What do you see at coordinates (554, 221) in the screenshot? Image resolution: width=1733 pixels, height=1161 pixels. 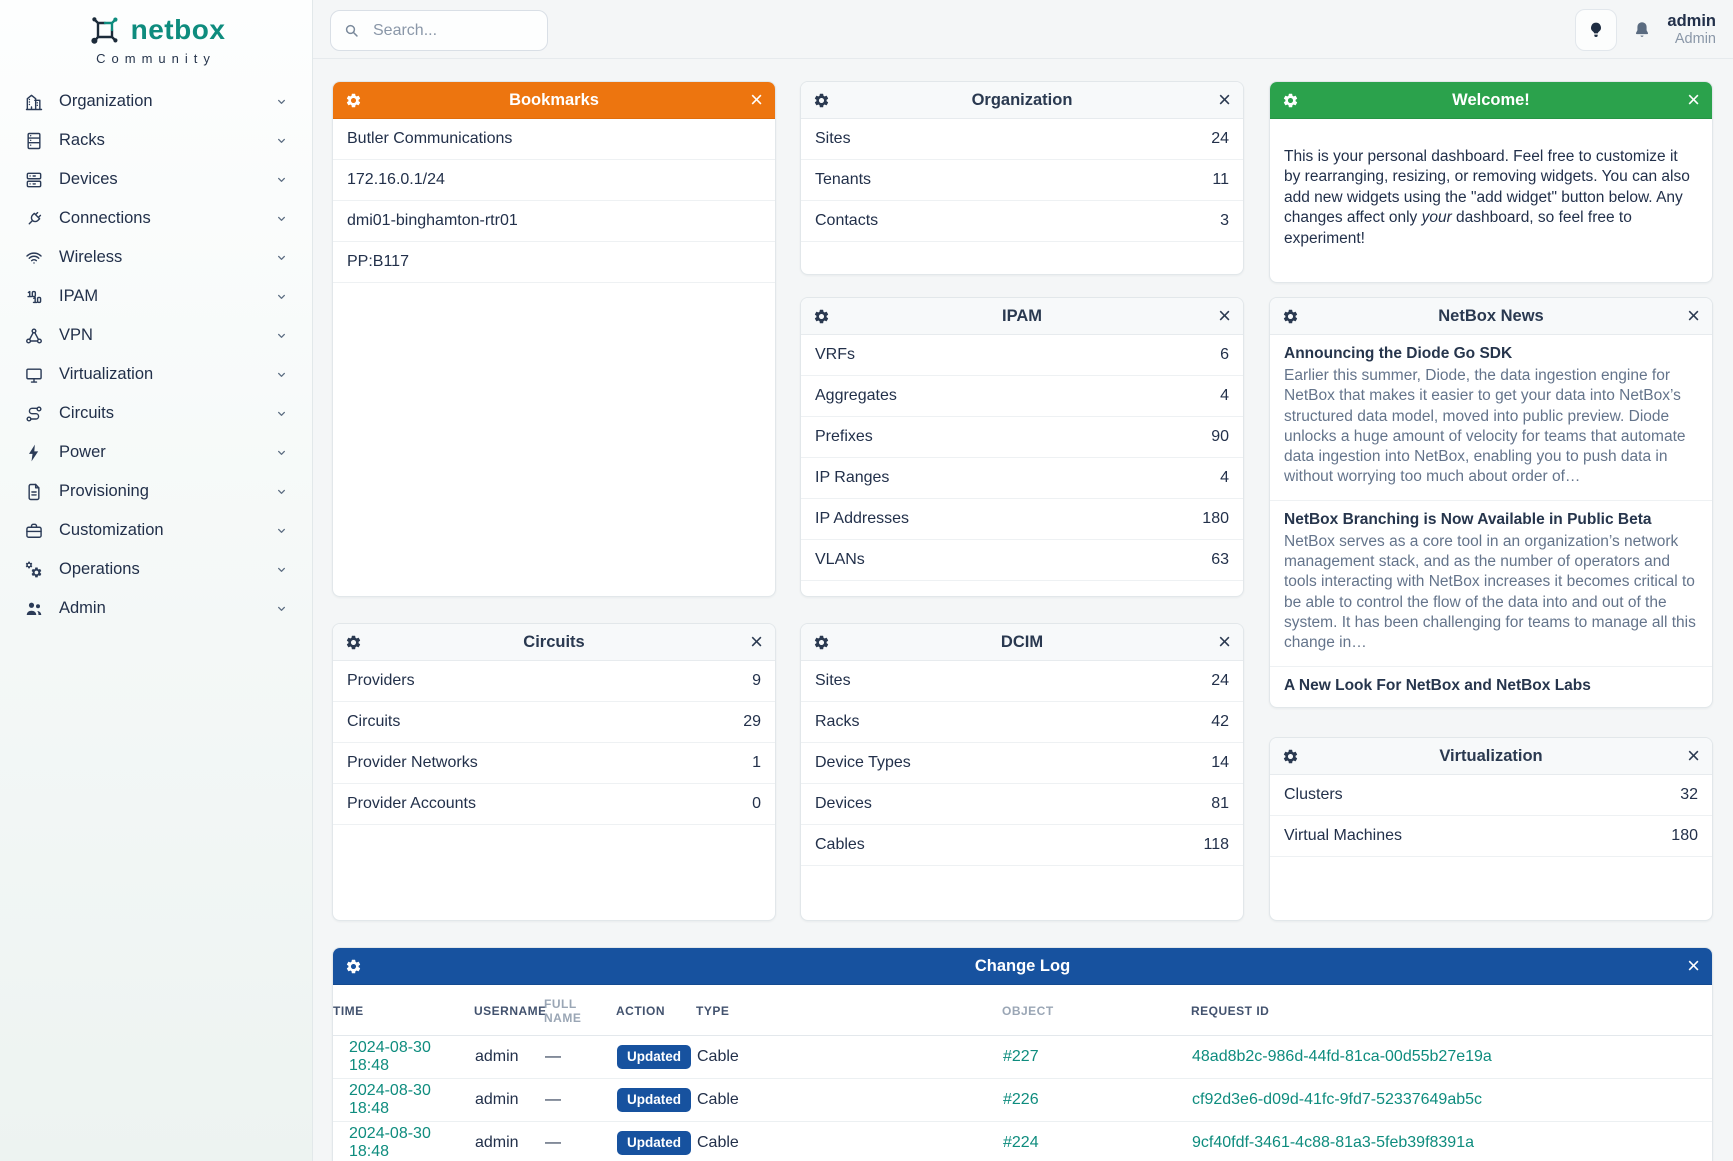 I see `bookmark-link: dmi01-binghamton-rtr01` at bounding box center [554, 221].